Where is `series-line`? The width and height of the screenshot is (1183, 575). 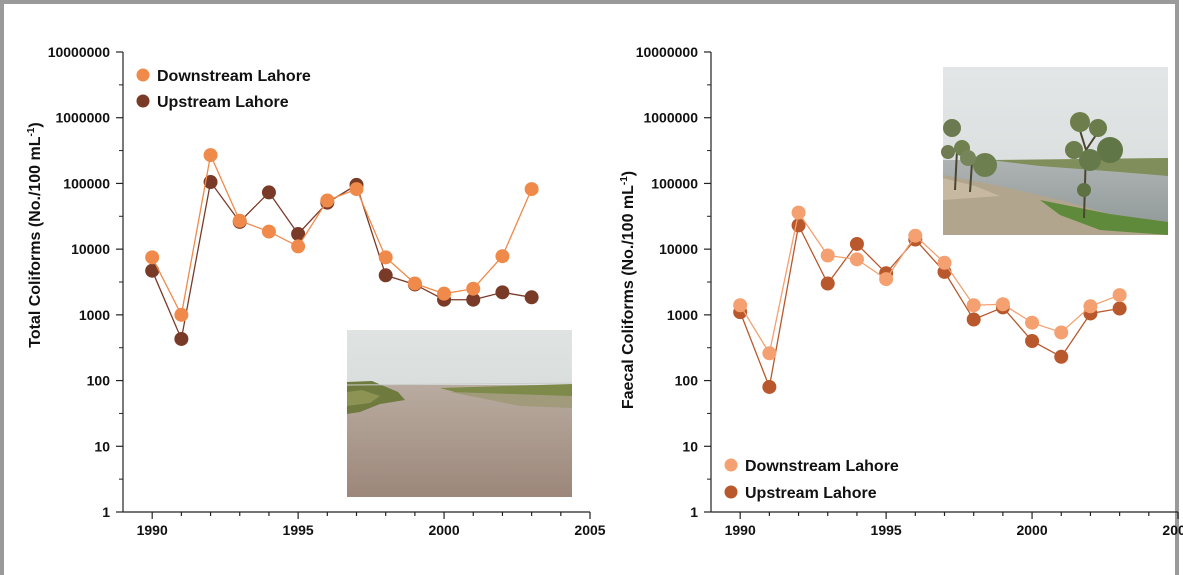 series-line is located at coordinates (341, 261).